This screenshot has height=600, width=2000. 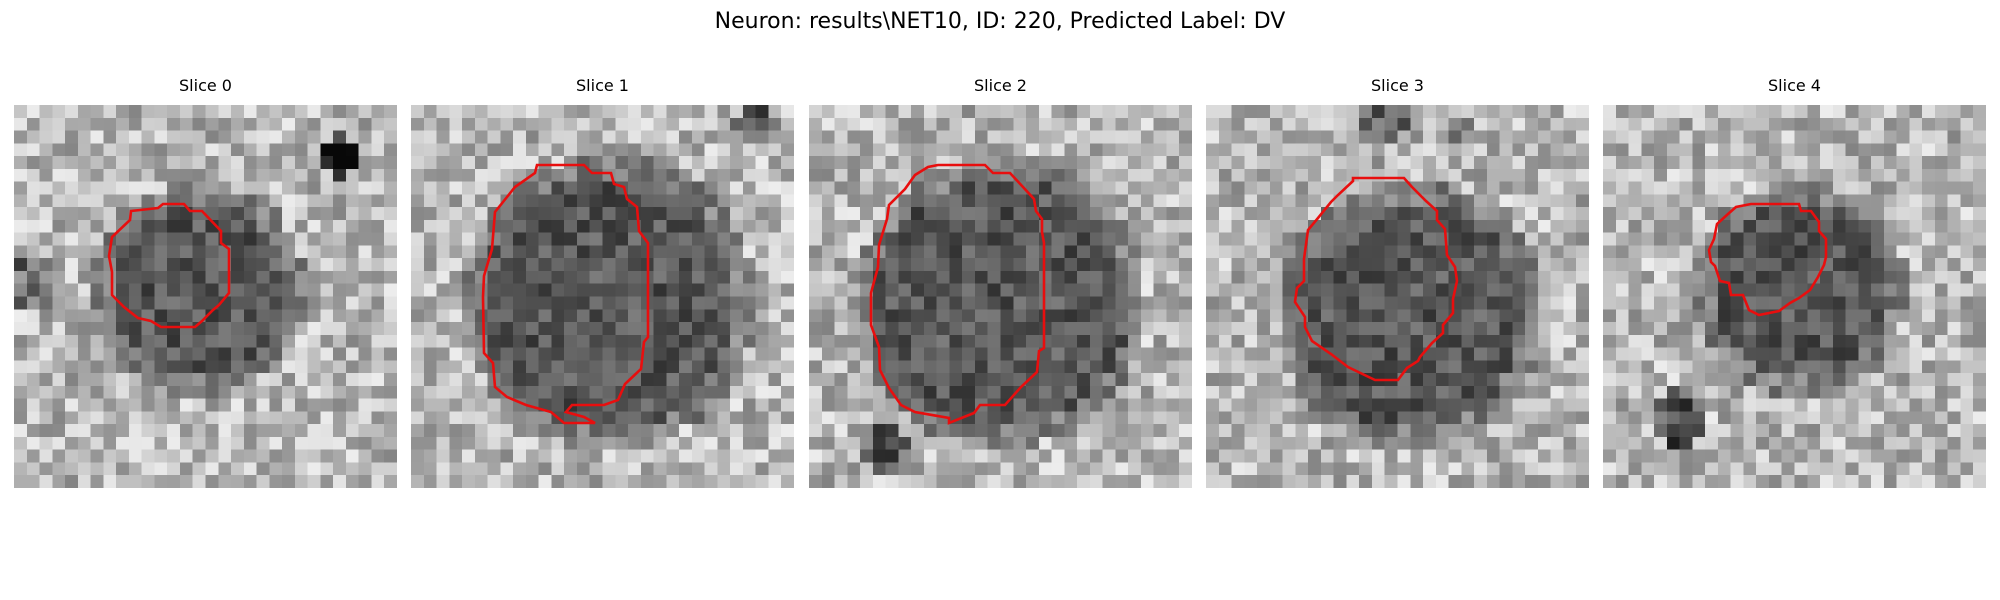 I want to click on slice-panel-0: Slice 0, so click(x=205, y=282).